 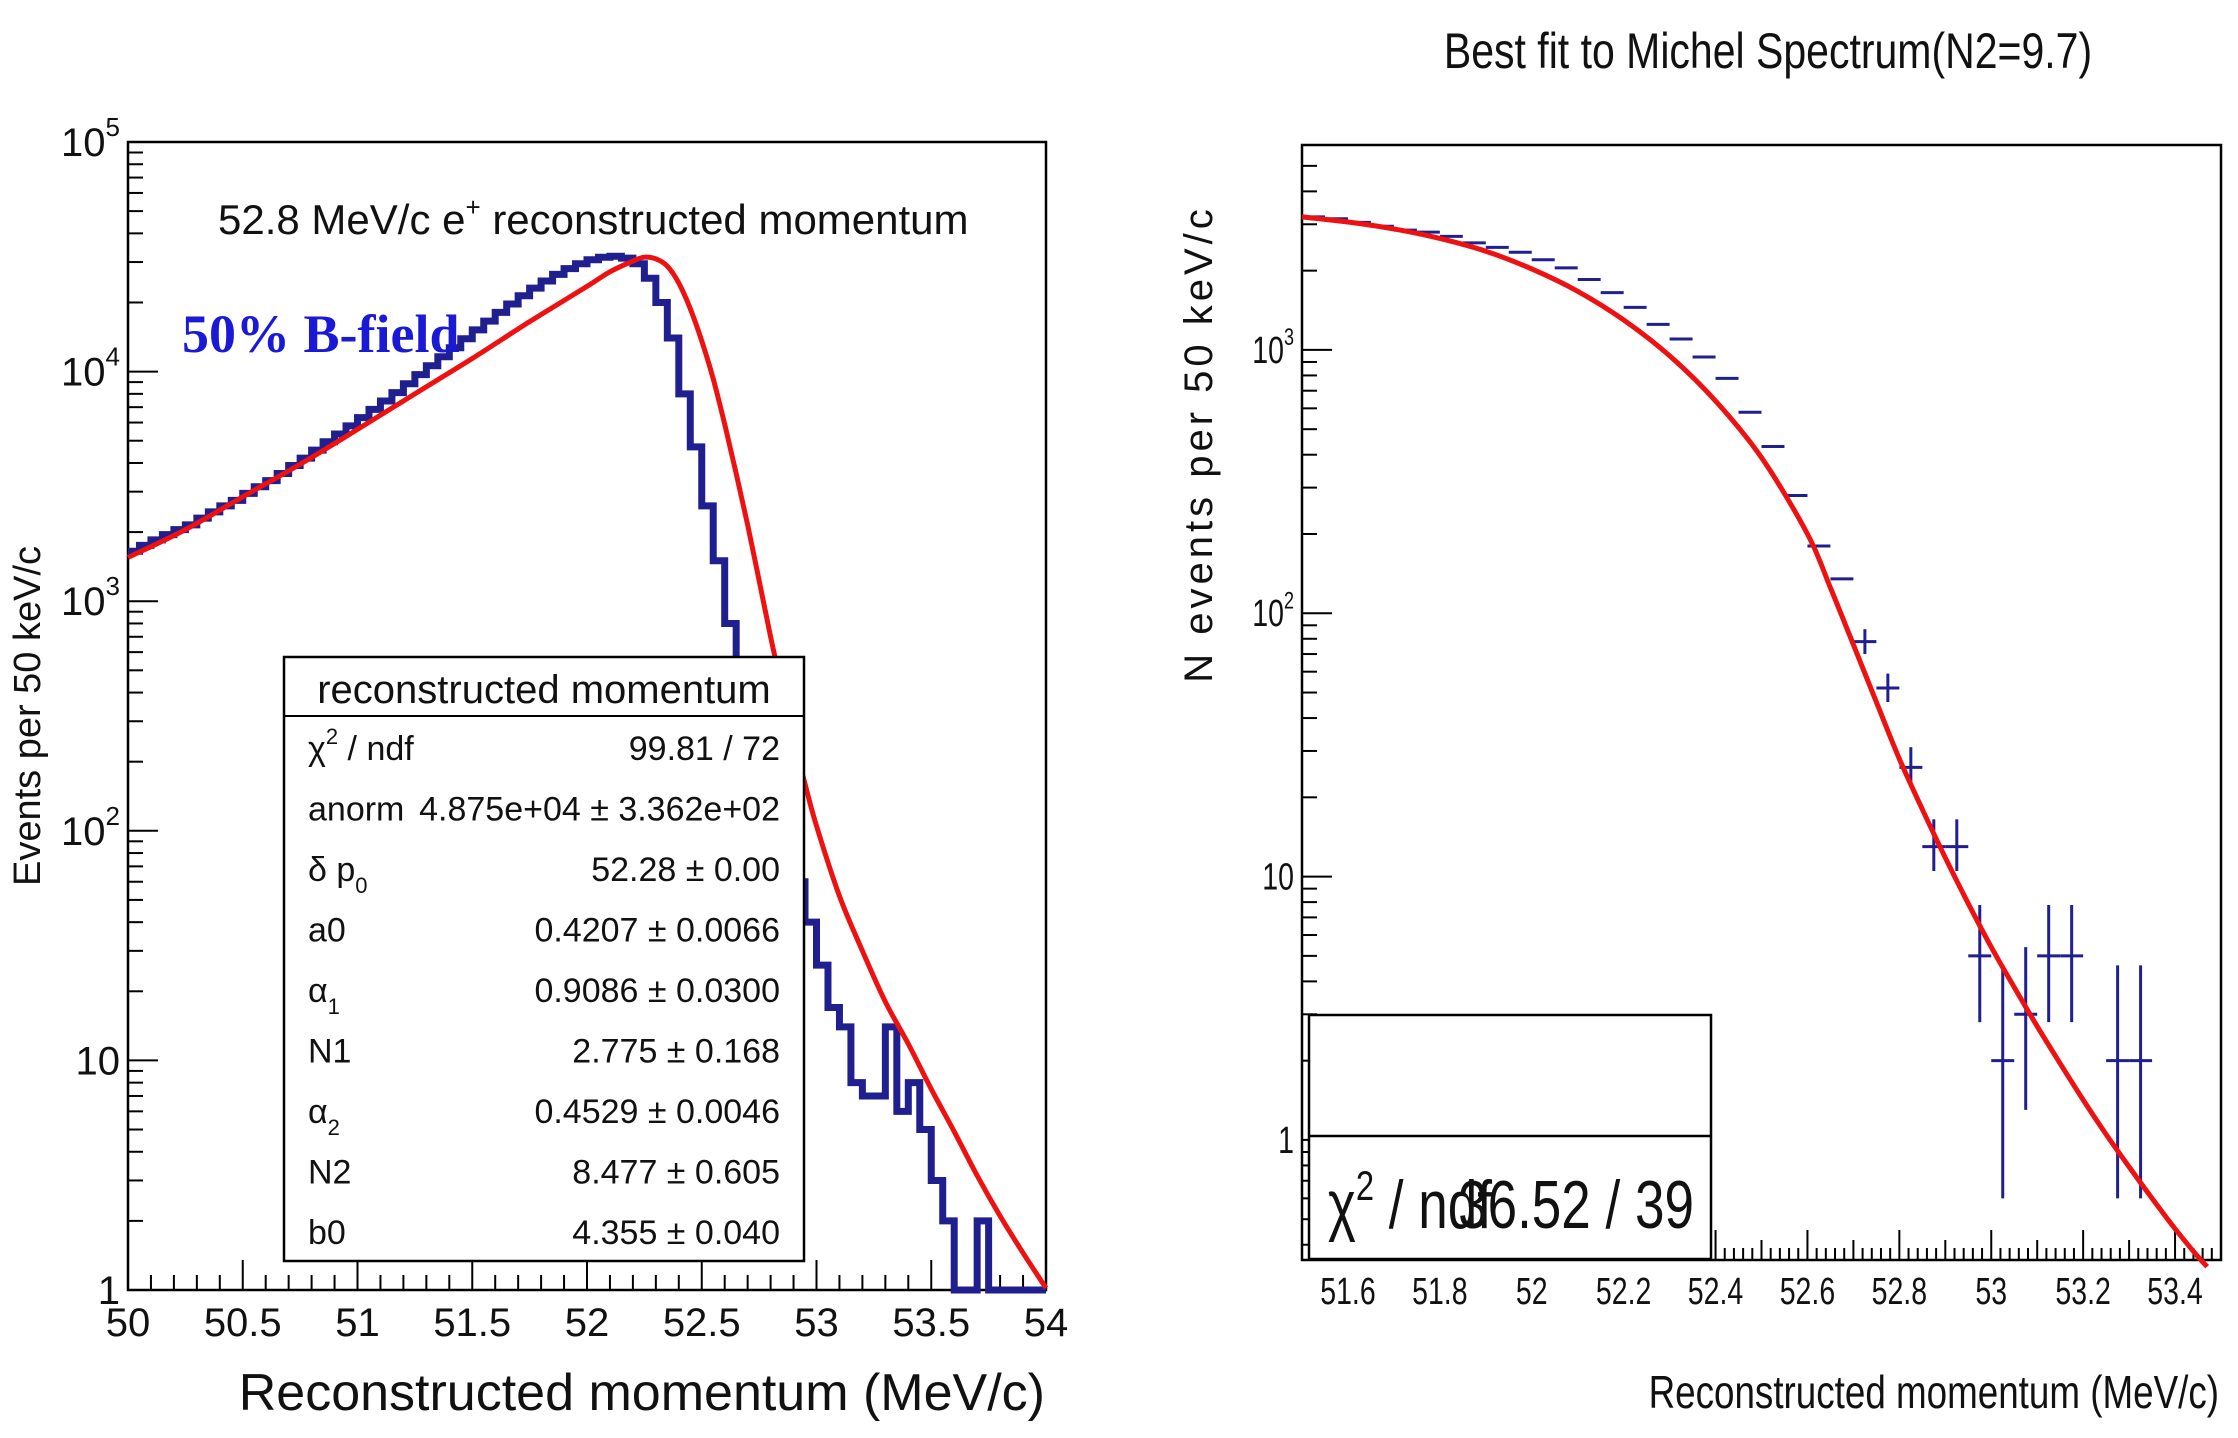 What do you see at coordinates (324, 1116) in the screenshot?
I see `left-stats-row-label: α2` at bounding box center [324, 1116].